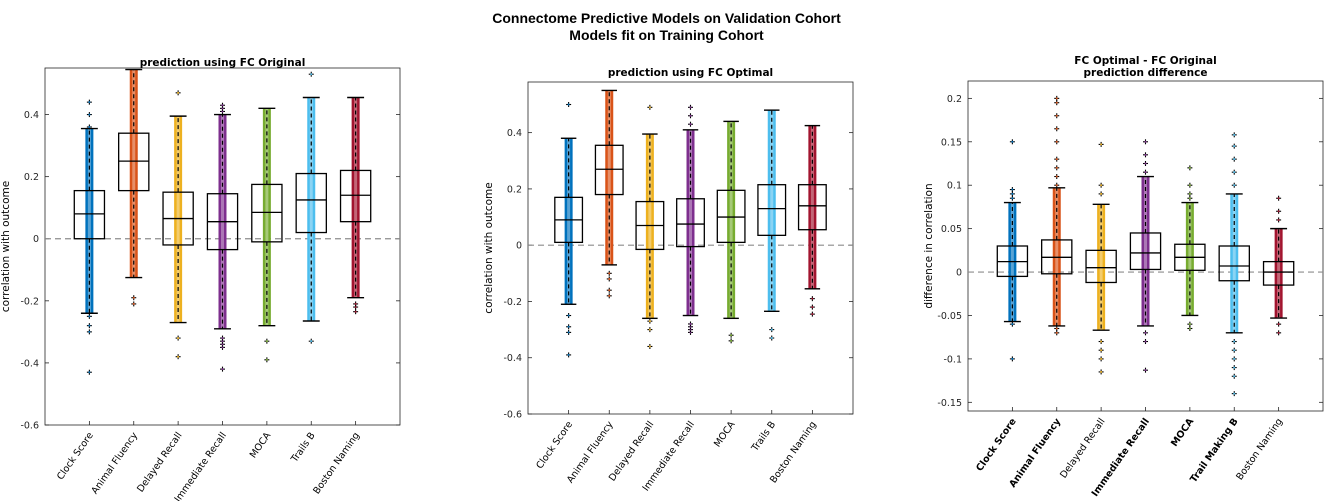 The width and height of the screenshot is (1333, 501). I want to click on x-tick-label-delayed-recall: Delayed Recall, so click(159, 462).